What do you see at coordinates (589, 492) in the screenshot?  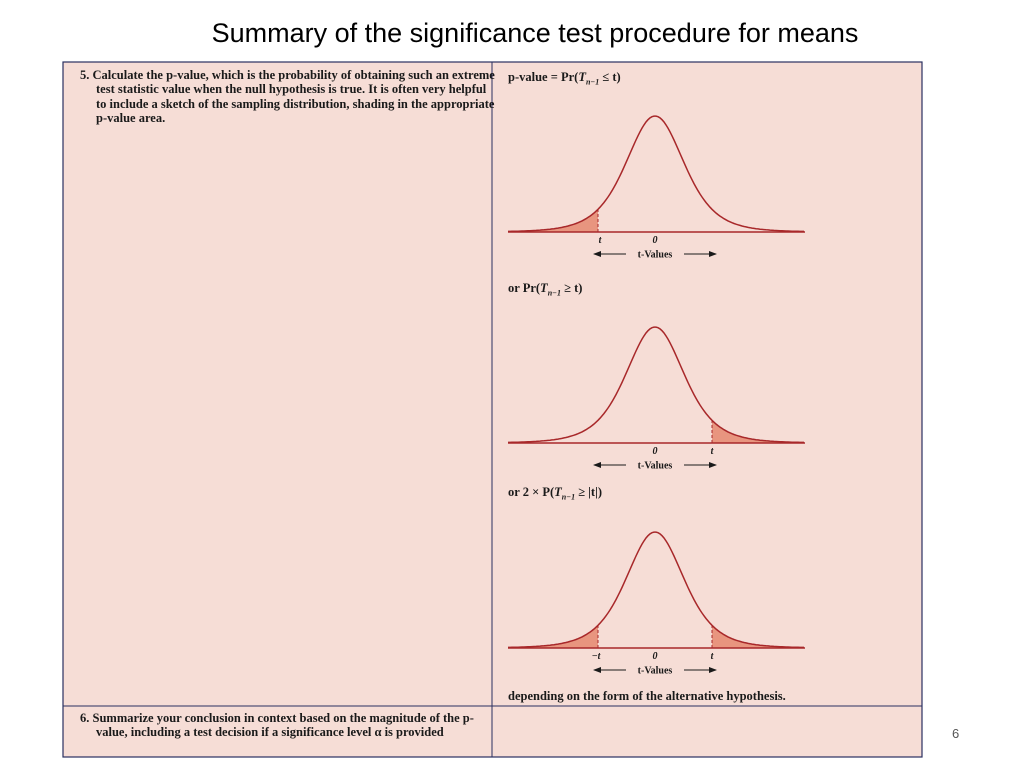 I see `formula-rest: ≥ |t|)` at bounding box center [589, 492].